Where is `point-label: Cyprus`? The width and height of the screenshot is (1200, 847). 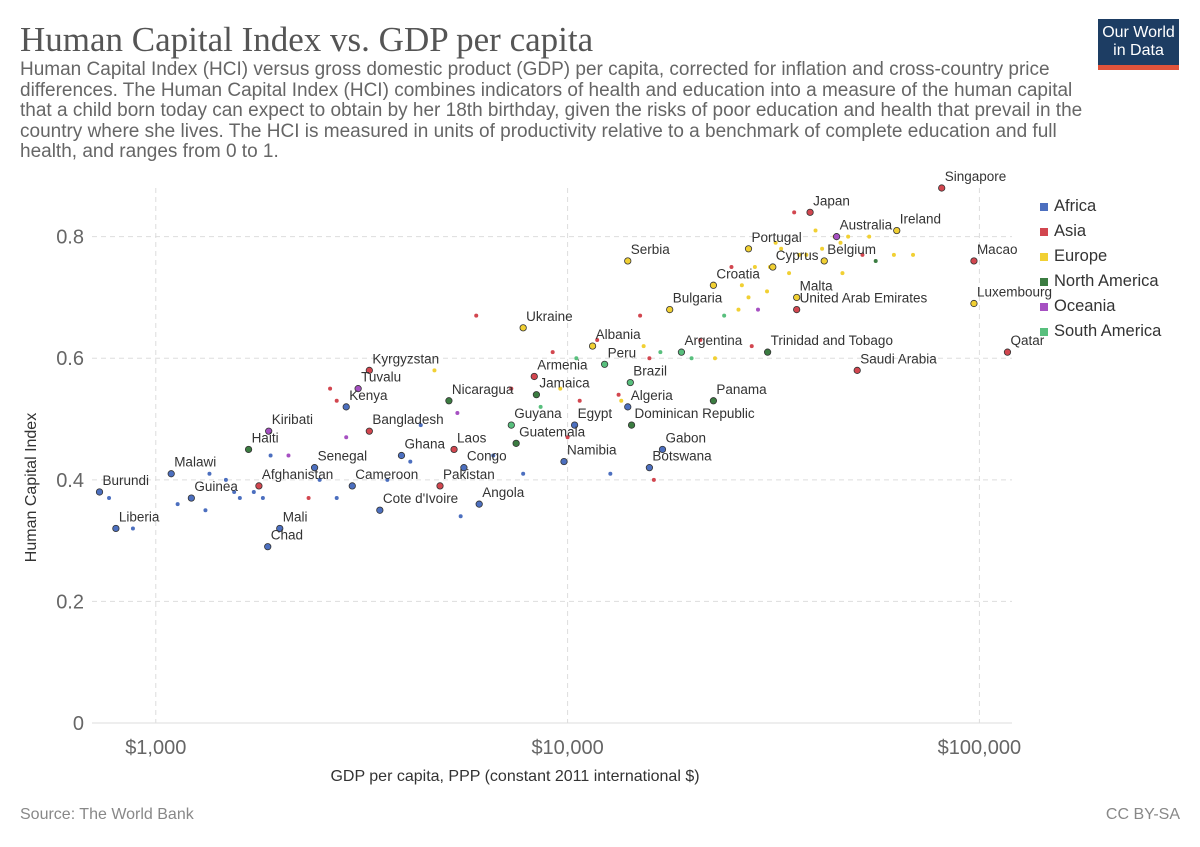
point-label: Cyprus is located at coordinates (797, 255).